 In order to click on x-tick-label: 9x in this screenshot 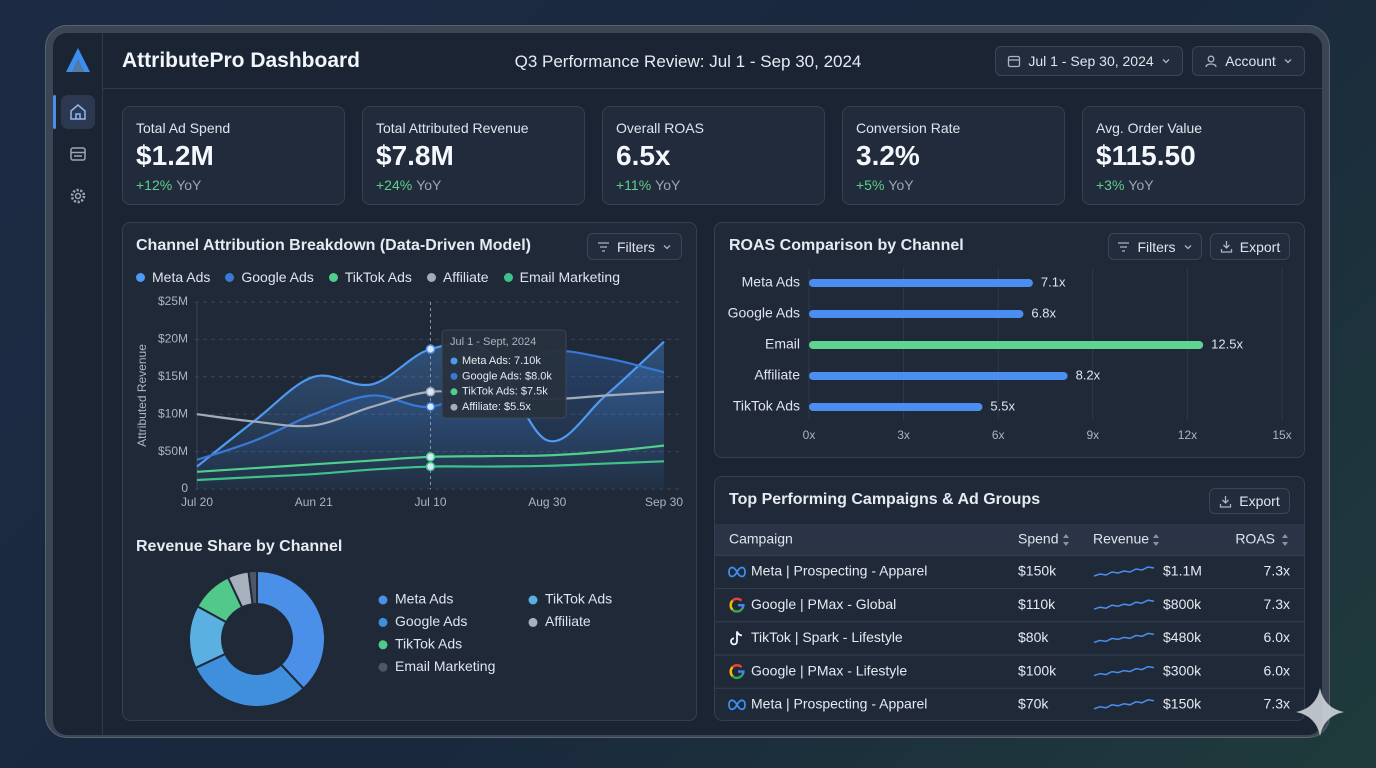, I will do `click(1092, 435)`.